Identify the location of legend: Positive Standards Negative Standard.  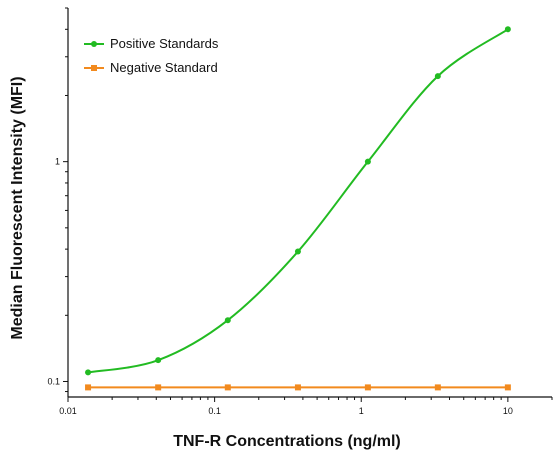
(151, 55).